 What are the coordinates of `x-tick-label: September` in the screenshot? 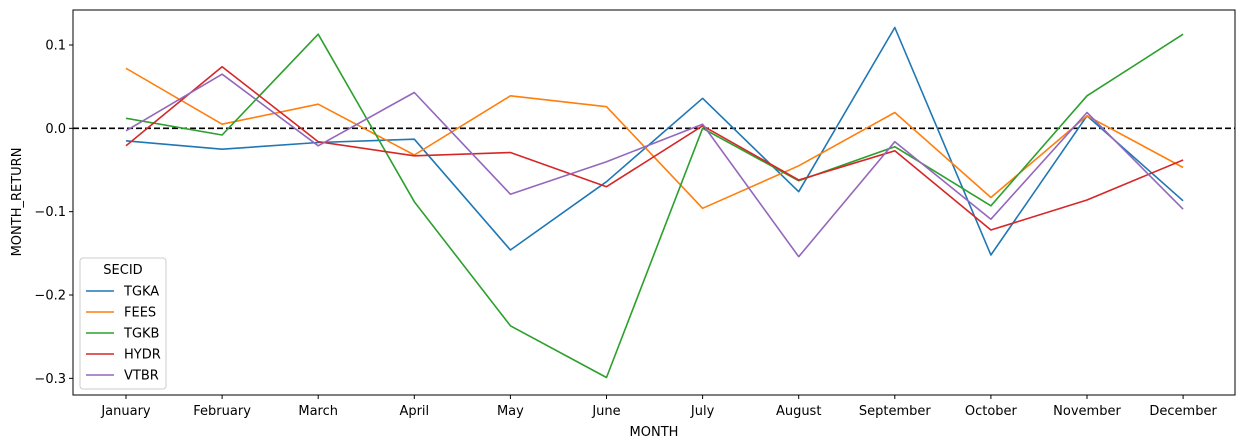 It's located at (895, 411).